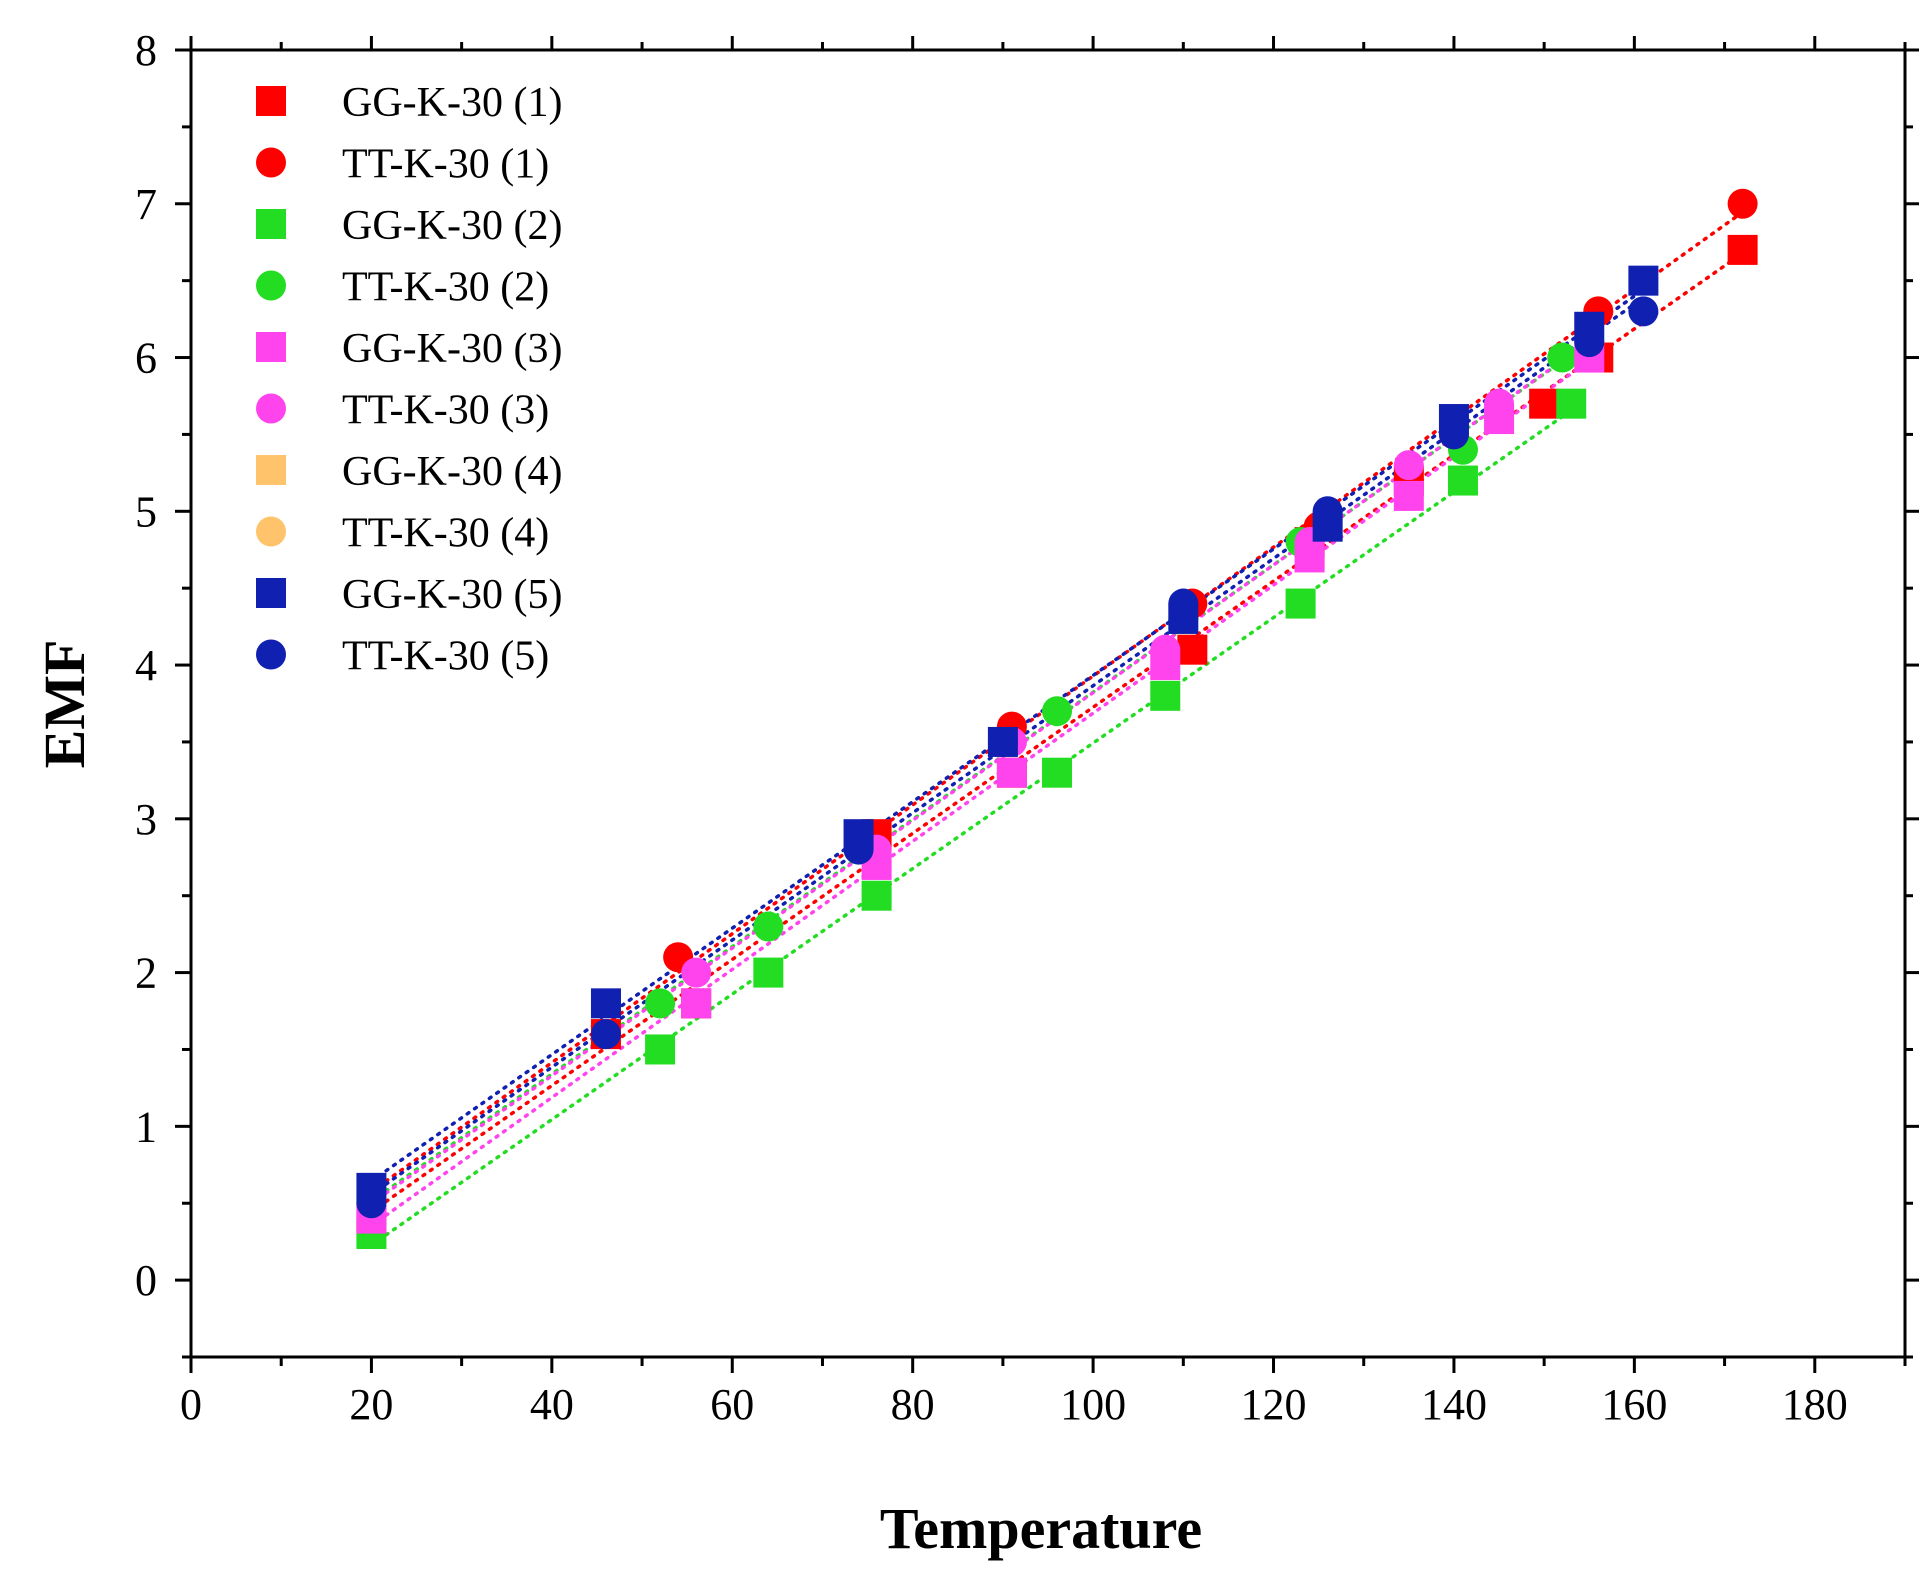  Describe the element at coordinates (371, 1404) in the screenshot. I see `x-tick-label: 20` at that location.